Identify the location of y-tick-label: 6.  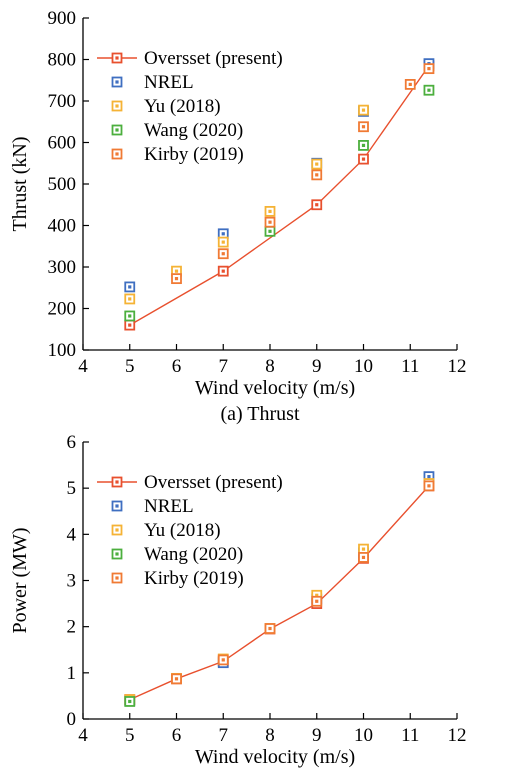
(72, 442).